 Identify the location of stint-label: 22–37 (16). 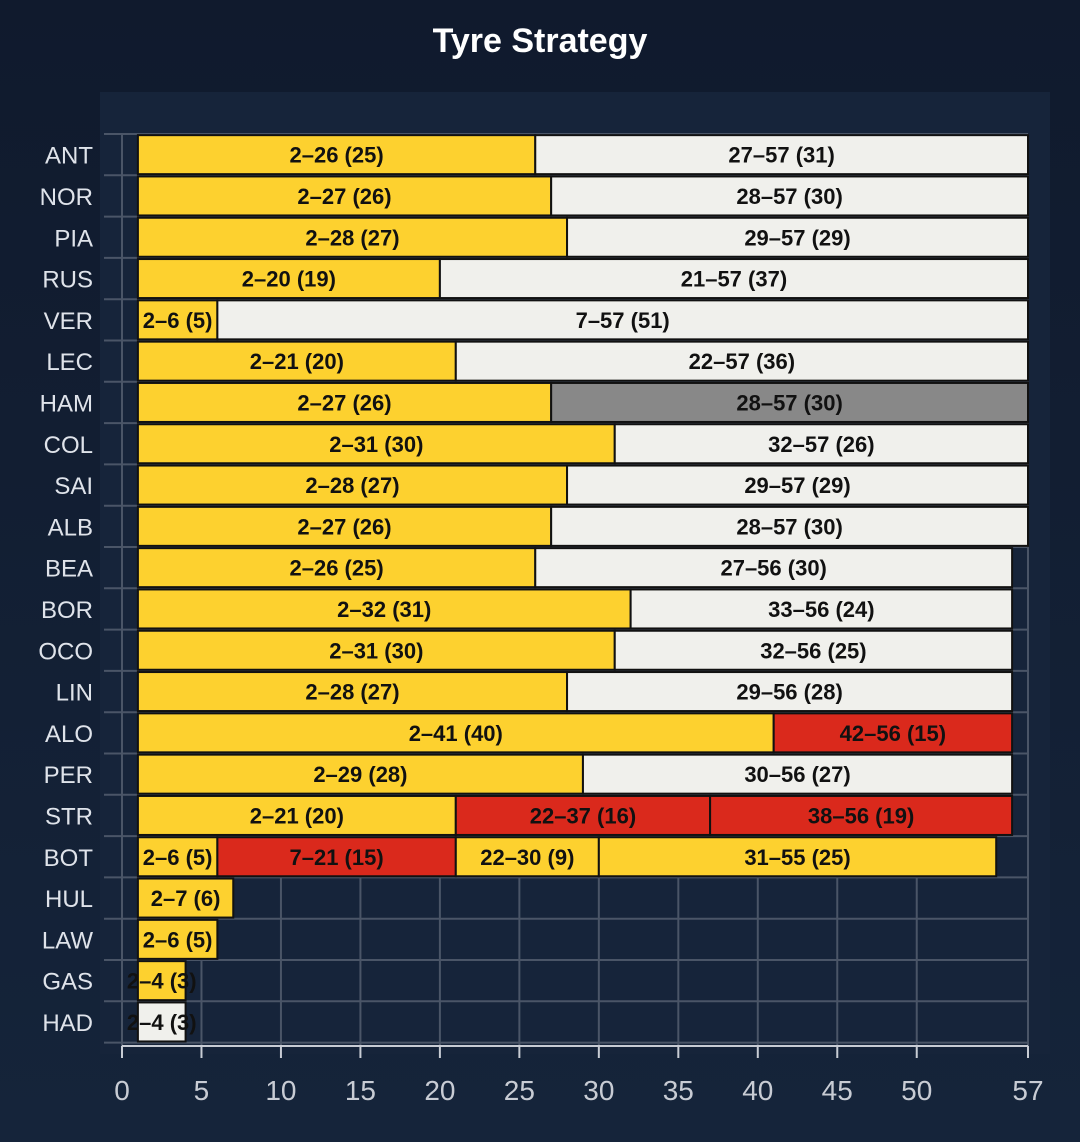
(583, 815).